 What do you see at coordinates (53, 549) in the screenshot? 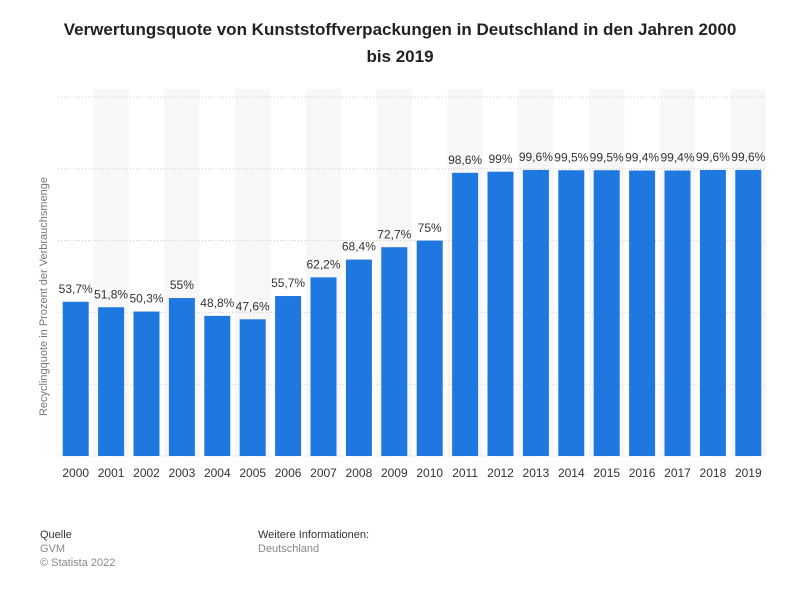
I see `source: GVM` at bounding box center [53, 549].